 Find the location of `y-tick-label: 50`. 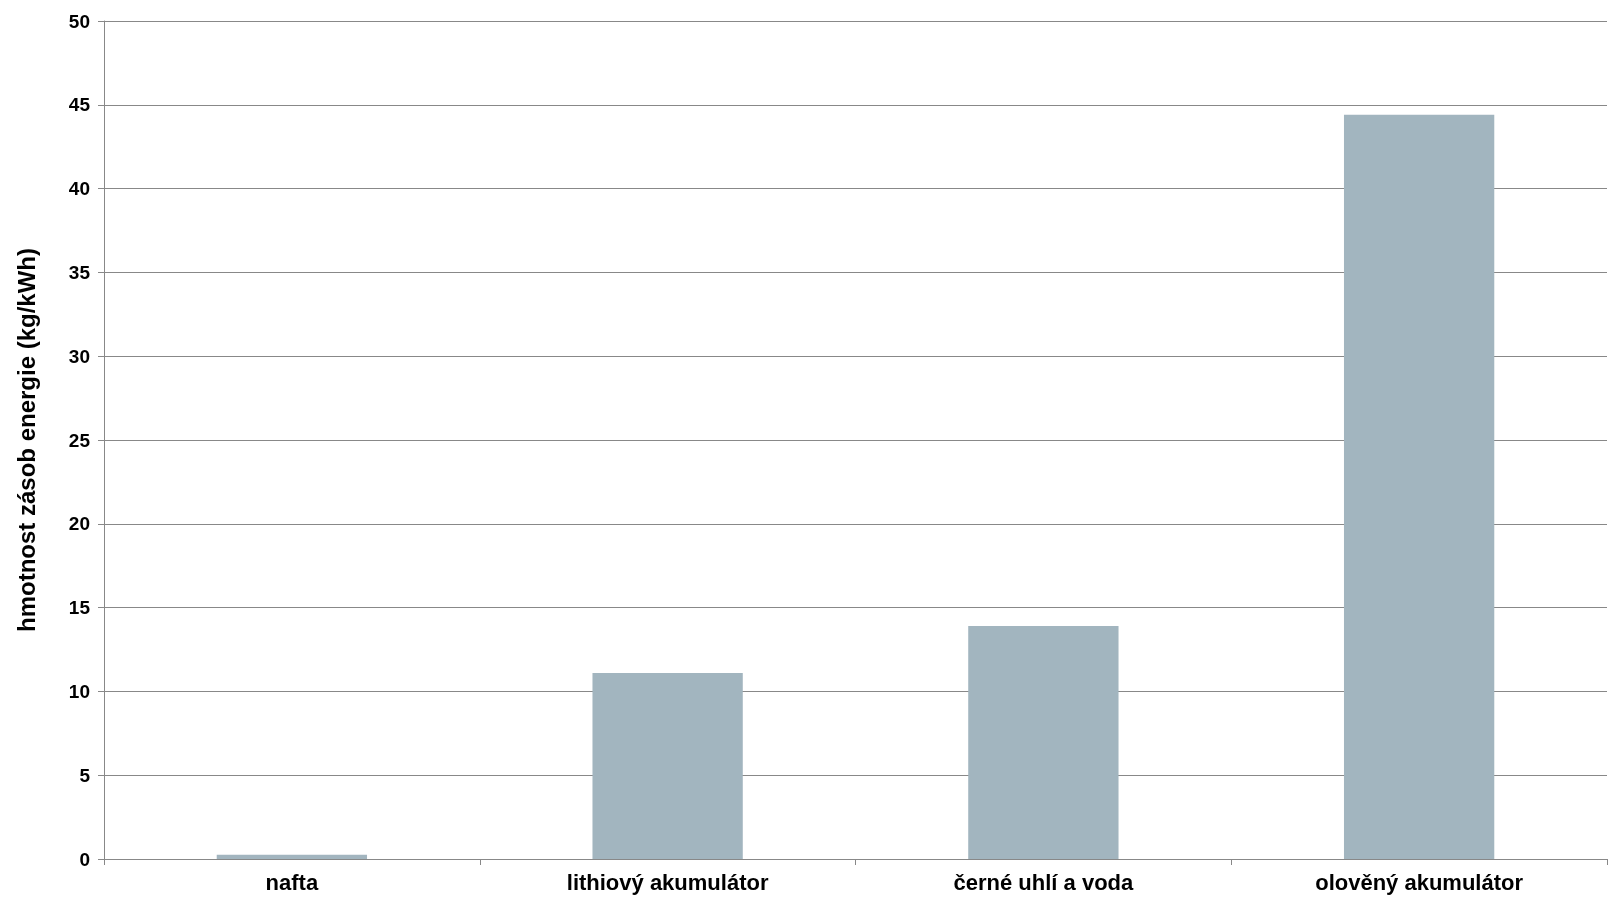

y-tick-label: 50 is located at coordinates (79, 21).